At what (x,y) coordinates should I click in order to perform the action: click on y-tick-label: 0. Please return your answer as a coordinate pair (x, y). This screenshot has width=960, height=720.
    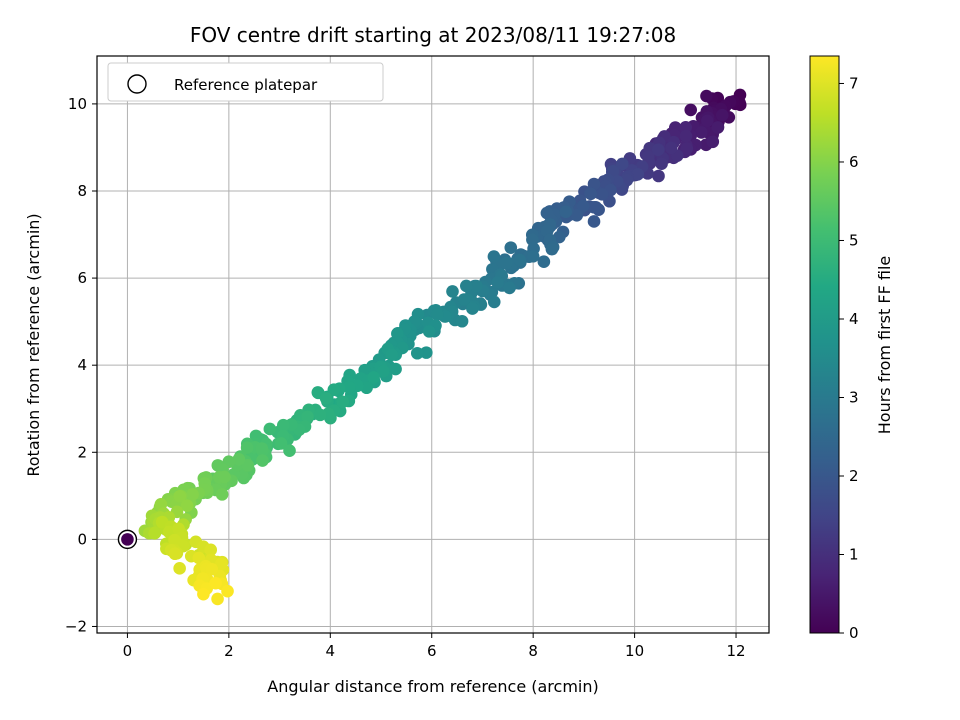
    Looking at the image, I should click on (82, 539).